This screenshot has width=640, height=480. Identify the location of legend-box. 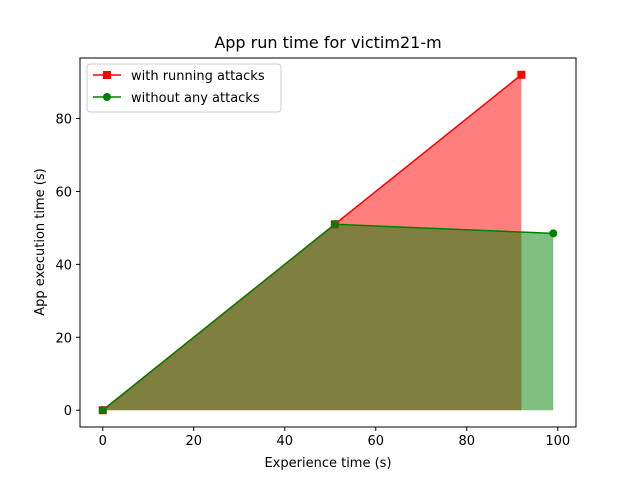
(184, 88).